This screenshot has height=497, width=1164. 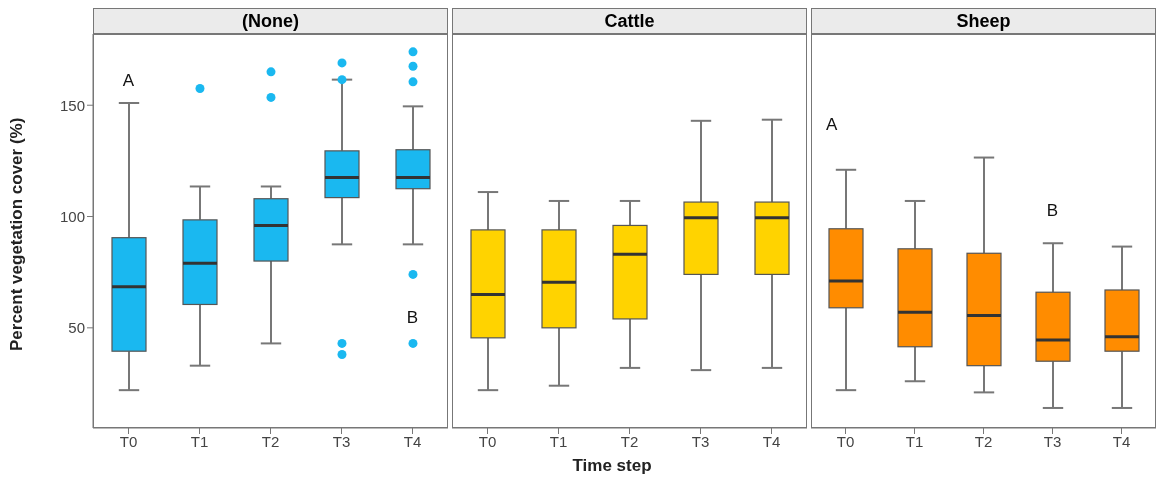 What do you see at coordinates (17, 234) in the screenshot?
I see `y-axis-title: Percent vegetation cover (%)` at bounding box center [17, 234].